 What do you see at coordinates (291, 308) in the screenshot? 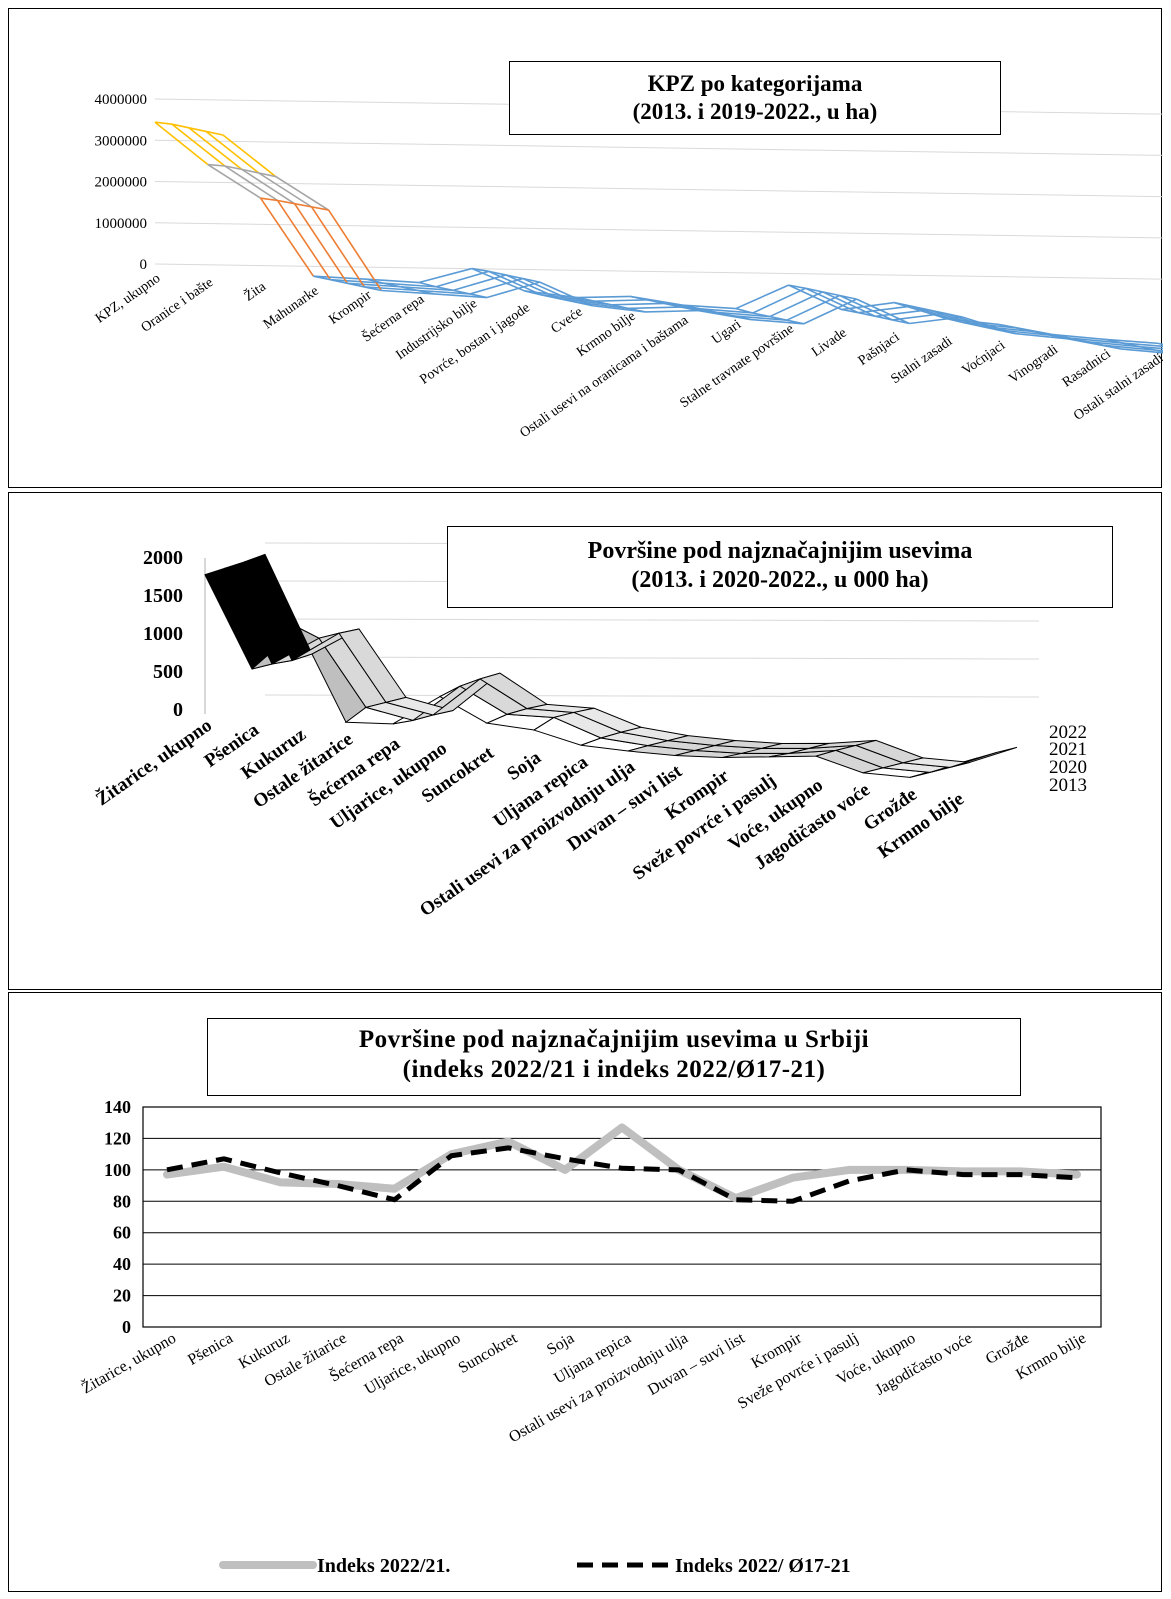
I see `x-label-mahunarke: Mahunarke` at bounding box center [291, 308].